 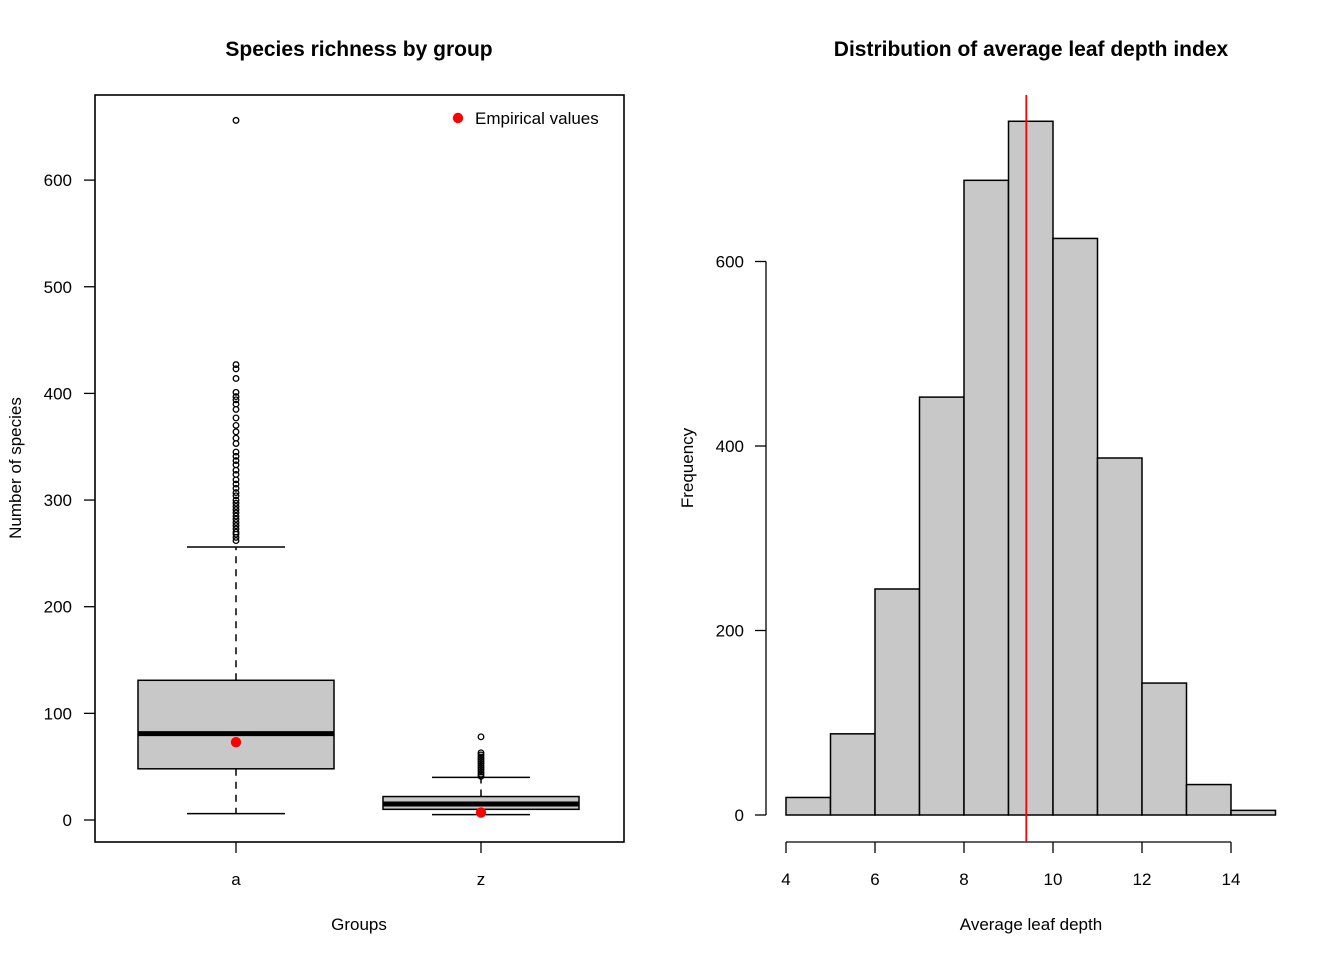 I want to click on x-tick-label: 14, so click(x=1231, y=879).